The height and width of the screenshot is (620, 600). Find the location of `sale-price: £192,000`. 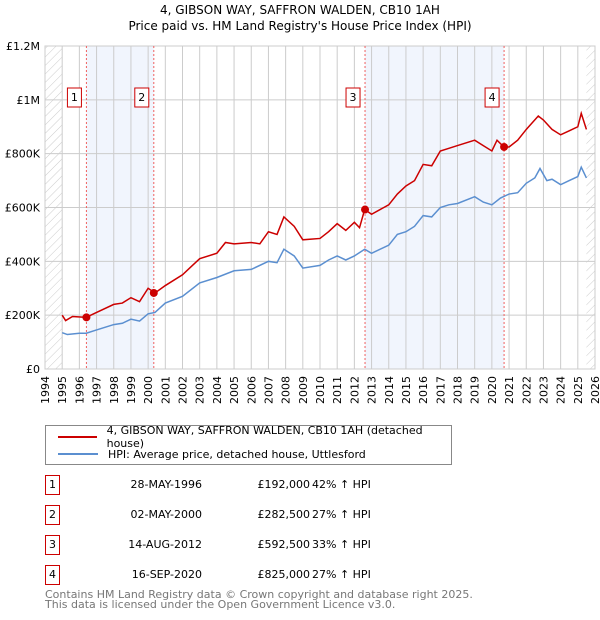

sale-price: £192,000 is located at coordinates (284, 484).